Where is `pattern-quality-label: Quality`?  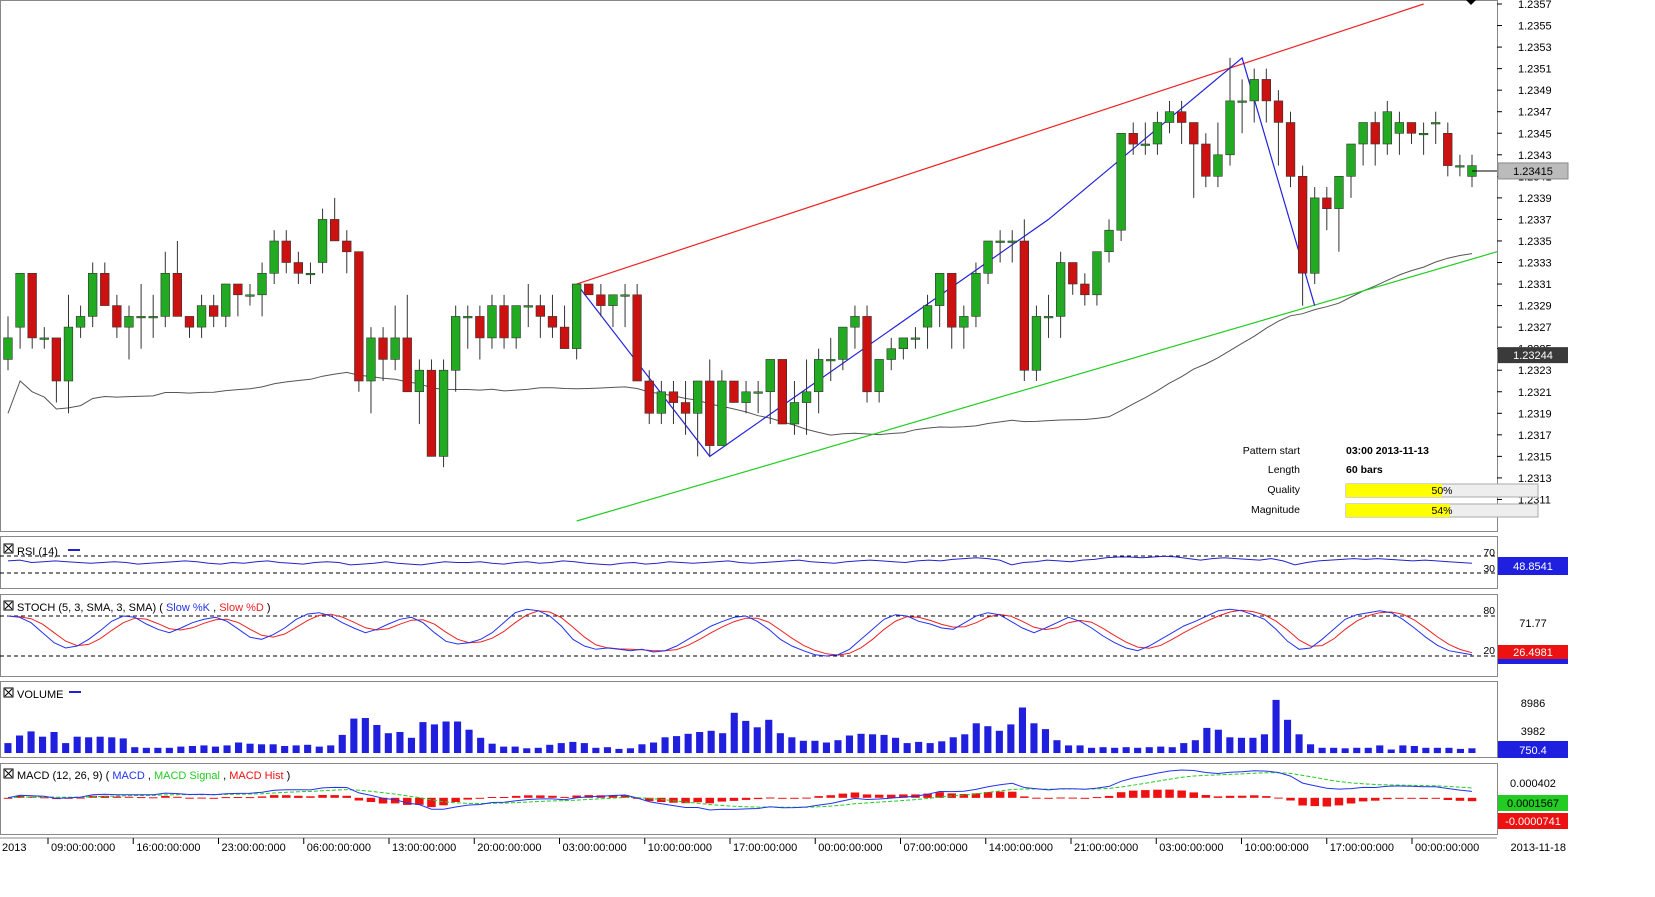 pattern-quality-label: Quality is located at coordinates (1283, 490).